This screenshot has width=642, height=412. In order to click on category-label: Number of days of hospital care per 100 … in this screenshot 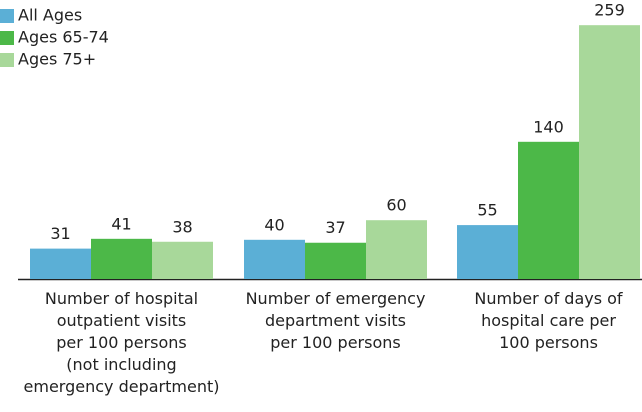, I will do `click(548, 320)`.